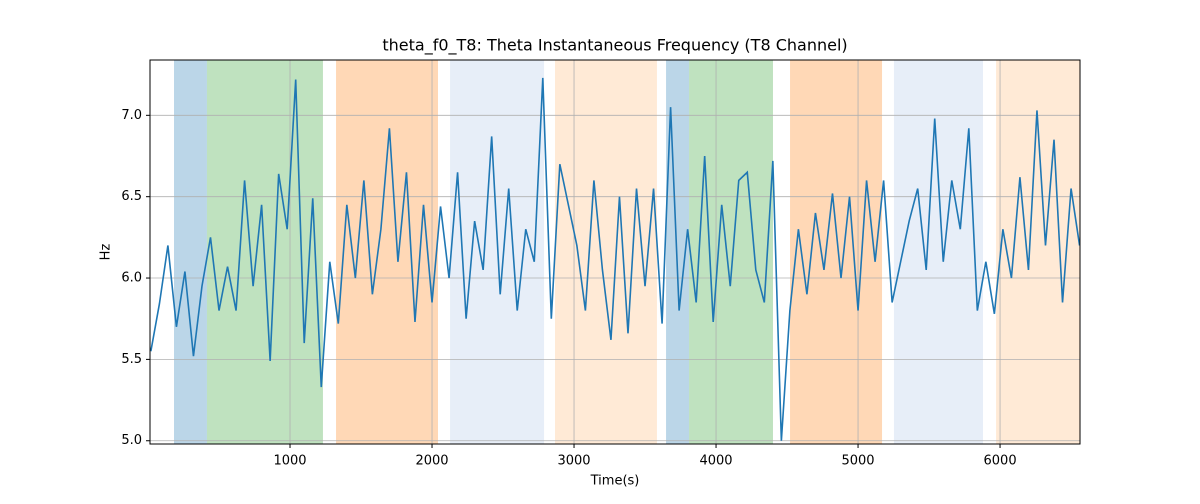  Describe the element at coordinates (289, 461) in the screenshot. I see `x-tick-label: 1000` at that location.